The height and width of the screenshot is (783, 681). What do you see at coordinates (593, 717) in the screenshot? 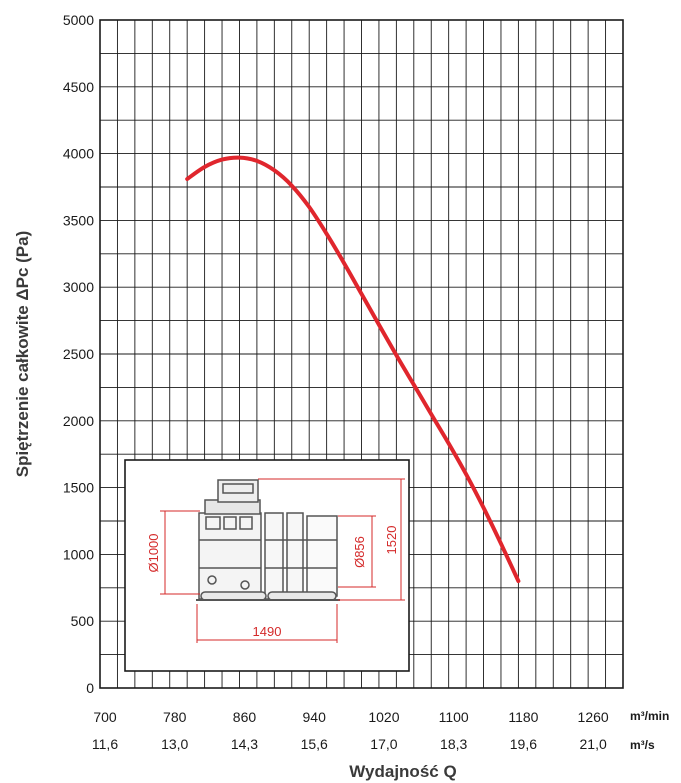
I see `x-tick-label-primary: 1260` at bounding box center [593, 717].